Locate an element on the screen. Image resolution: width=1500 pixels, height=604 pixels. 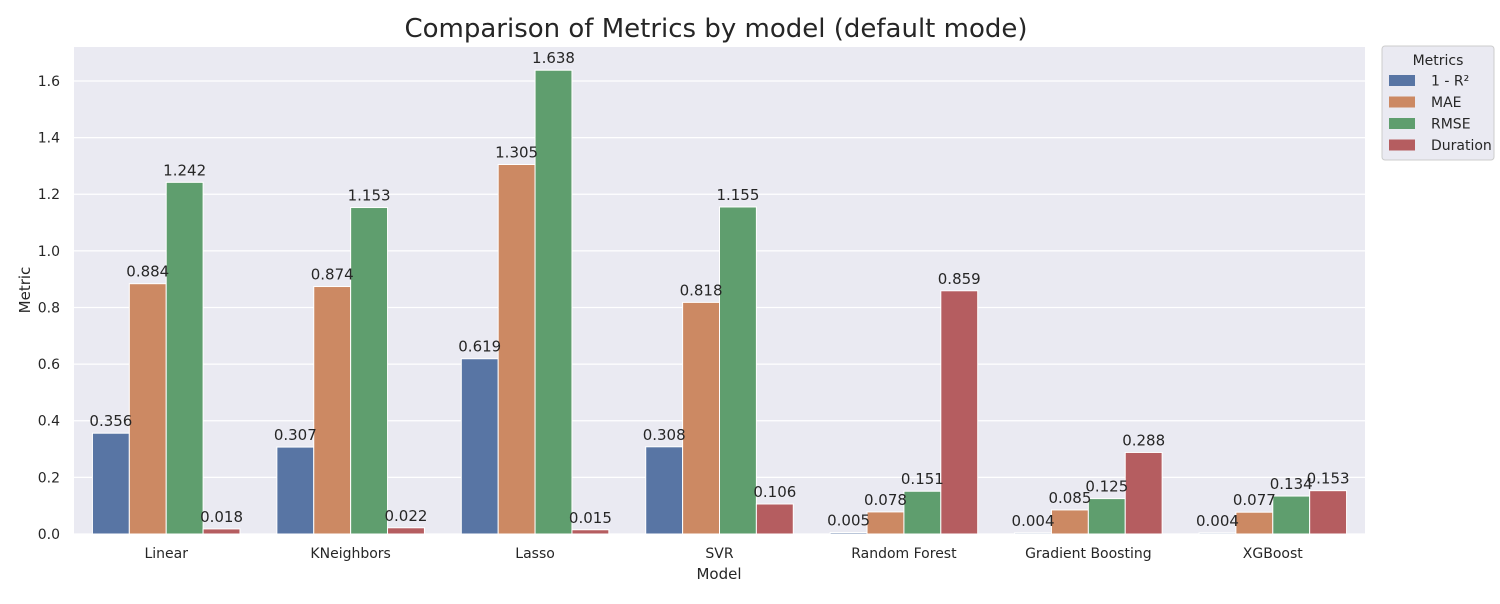
bar-value-label: 0.288 is located at coordinates (1143, 440).